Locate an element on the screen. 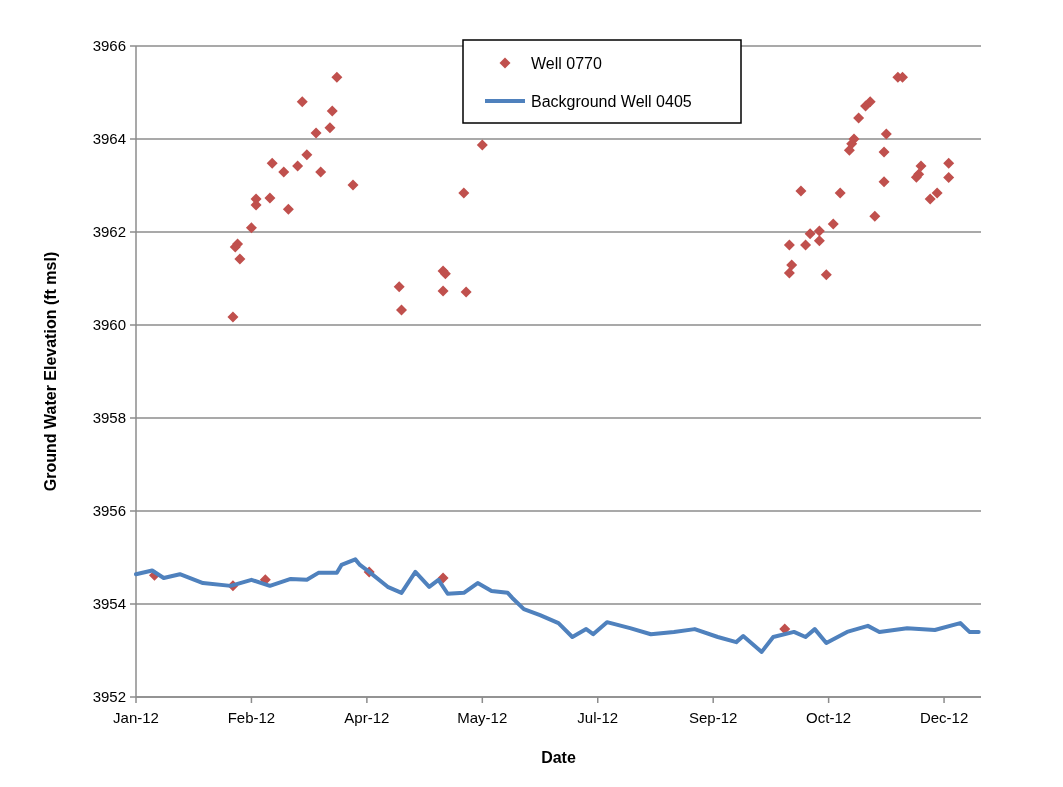 The image size is (1063, 787). x-tick-label: May-12 is located at coordinates (482, 717).